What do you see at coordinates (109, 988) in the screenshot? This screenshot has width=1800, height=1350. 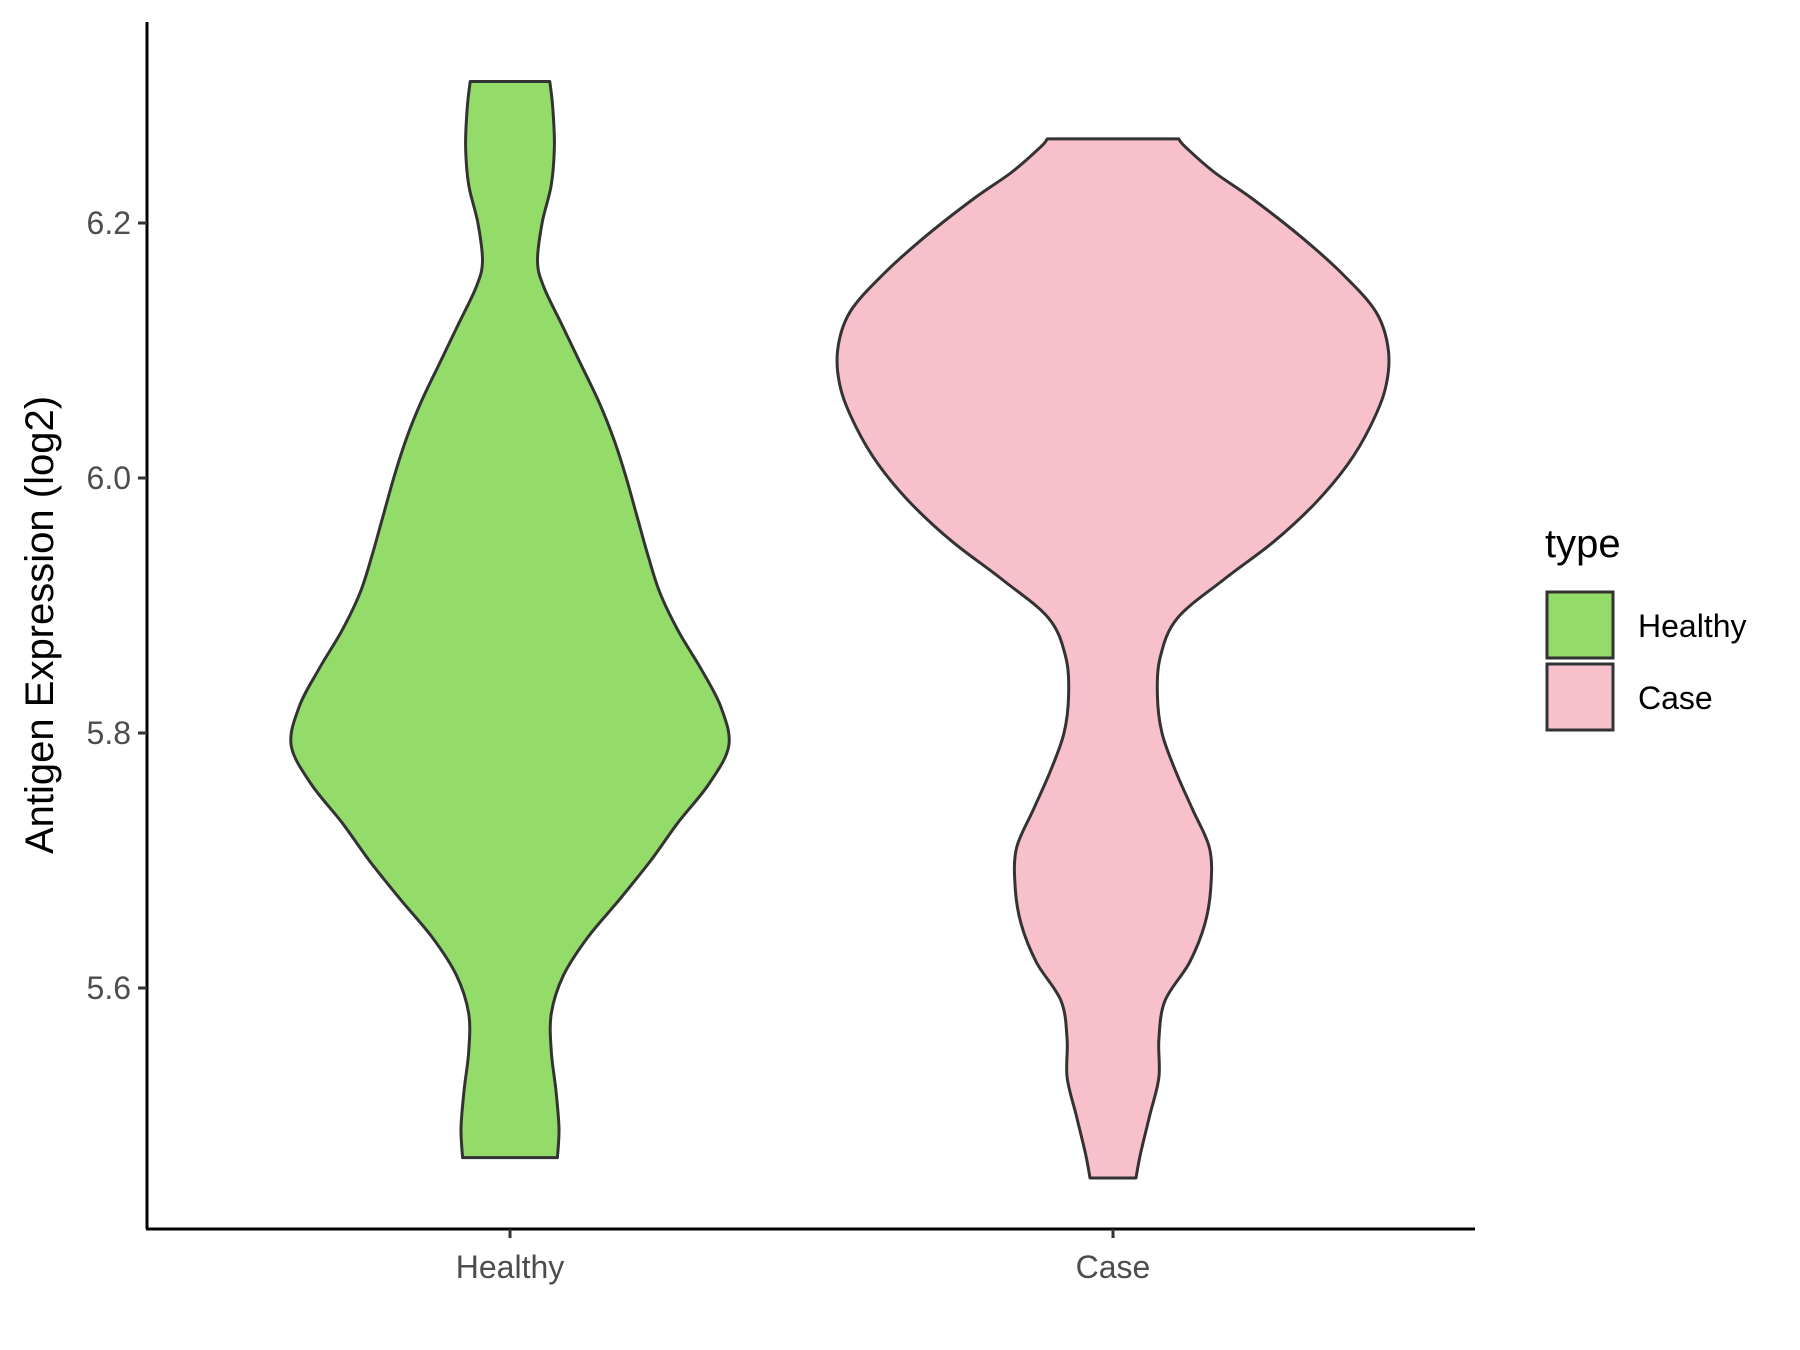 I see `y-tick-label: 5.6` at bounding box center [109, 988].